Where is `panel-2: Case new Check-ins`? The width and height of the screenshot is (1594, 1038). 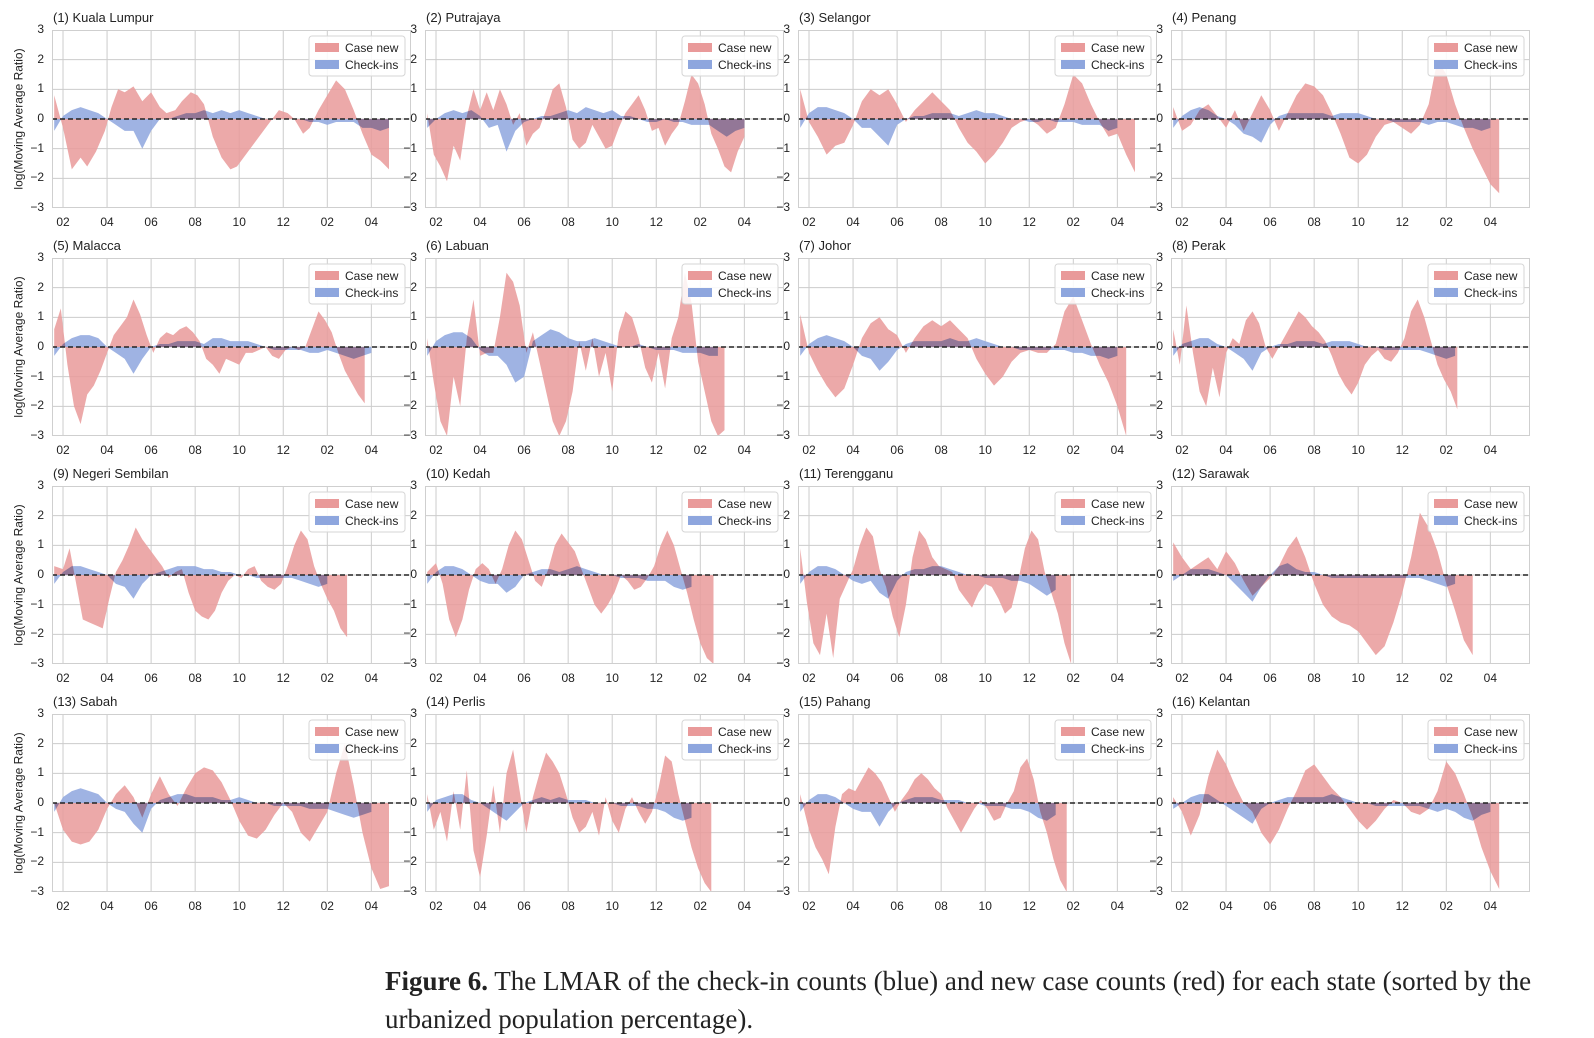 panel-2: Case new Check-ins is located at coordinates (604, 119).